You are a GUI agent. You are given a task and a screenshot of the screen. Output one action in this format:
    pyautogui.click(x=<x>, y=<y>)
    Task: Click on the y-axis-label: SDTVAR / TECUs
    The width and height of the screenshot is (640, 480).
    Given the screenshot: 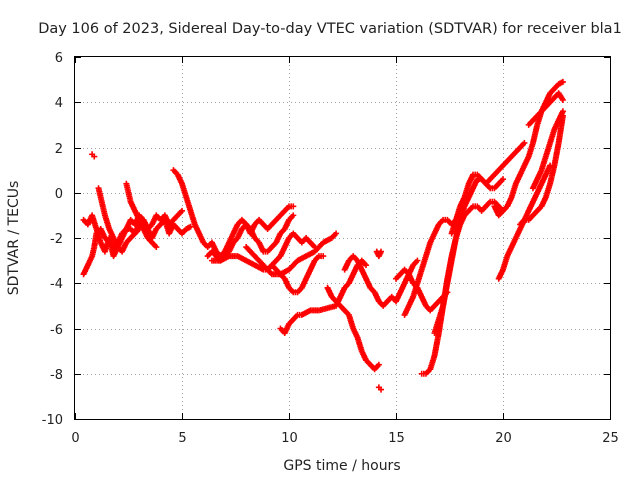 What is the action you would take?
    pyautogui.click(x=14, y=238)
    